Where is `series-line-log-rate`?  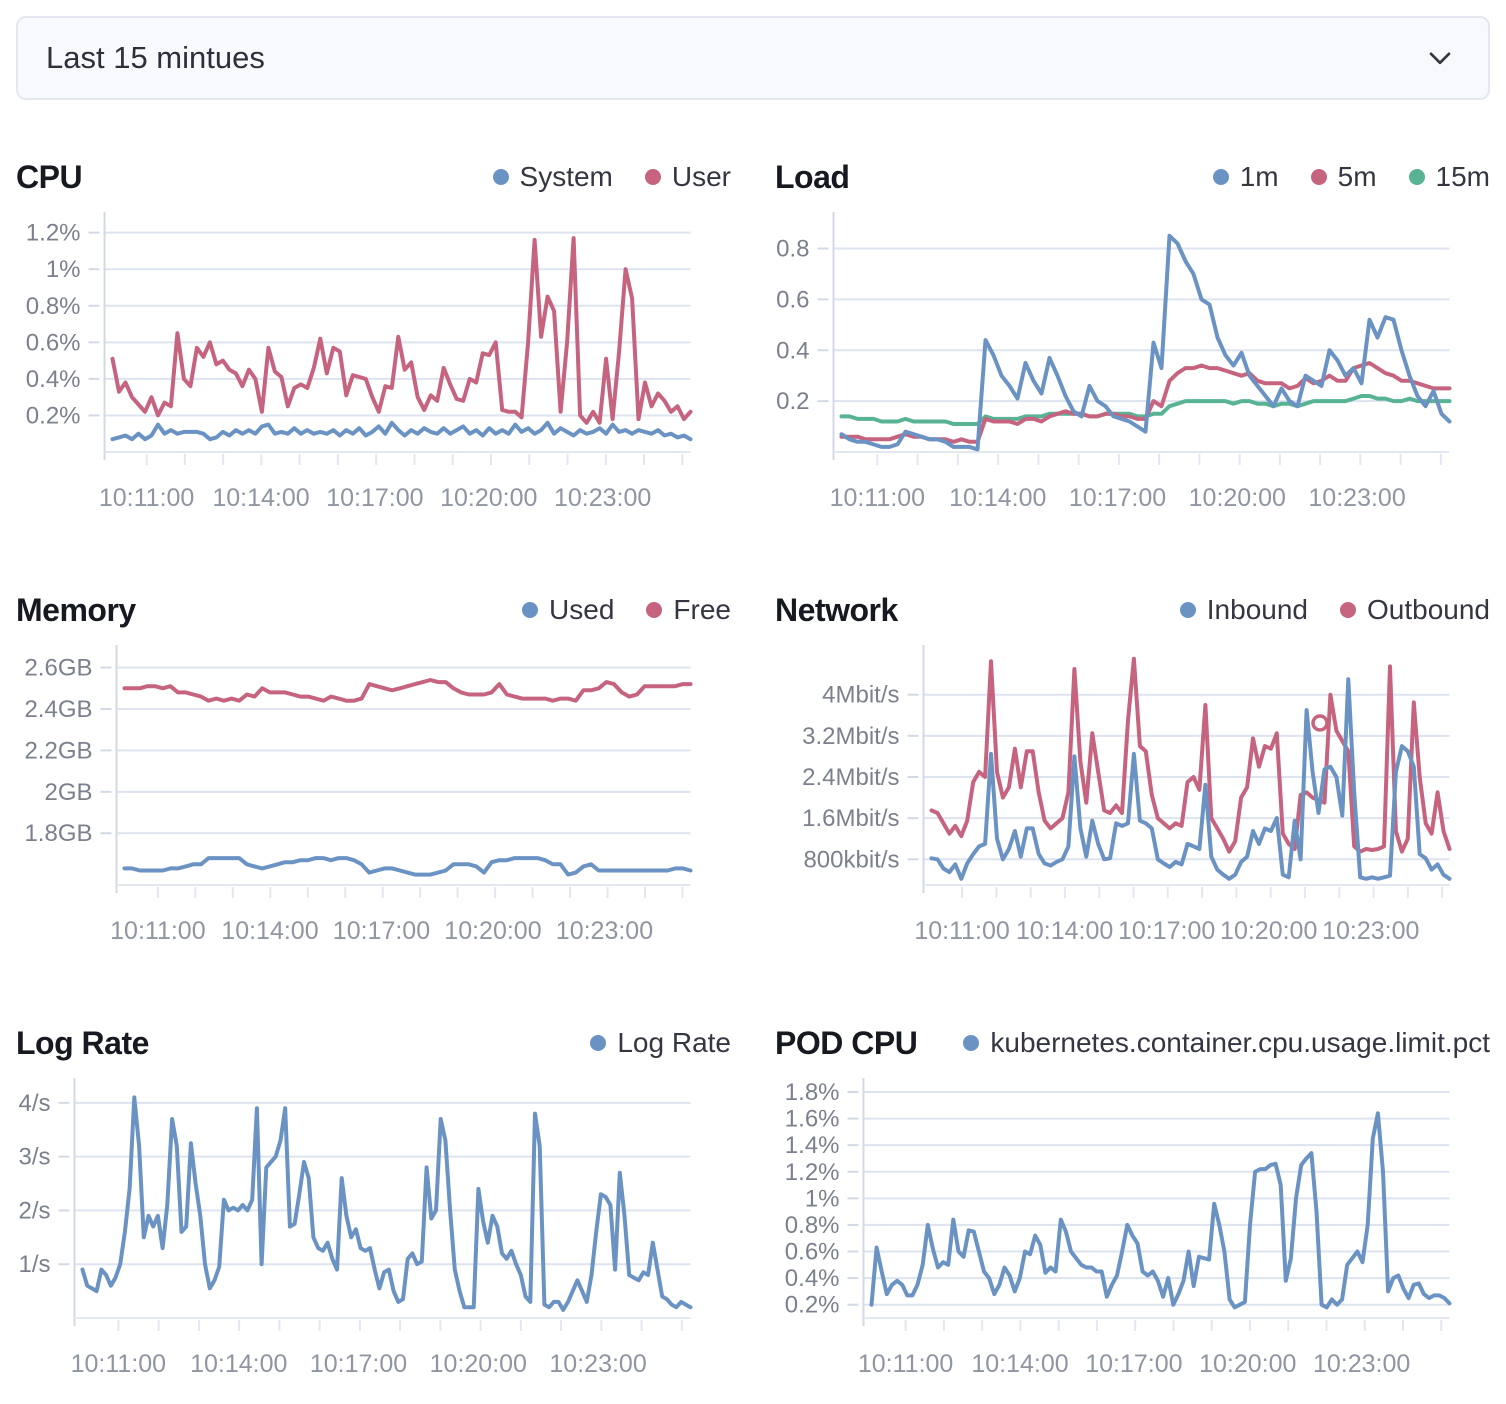
series-line-log-rate is located at coordinates (386, 1203).